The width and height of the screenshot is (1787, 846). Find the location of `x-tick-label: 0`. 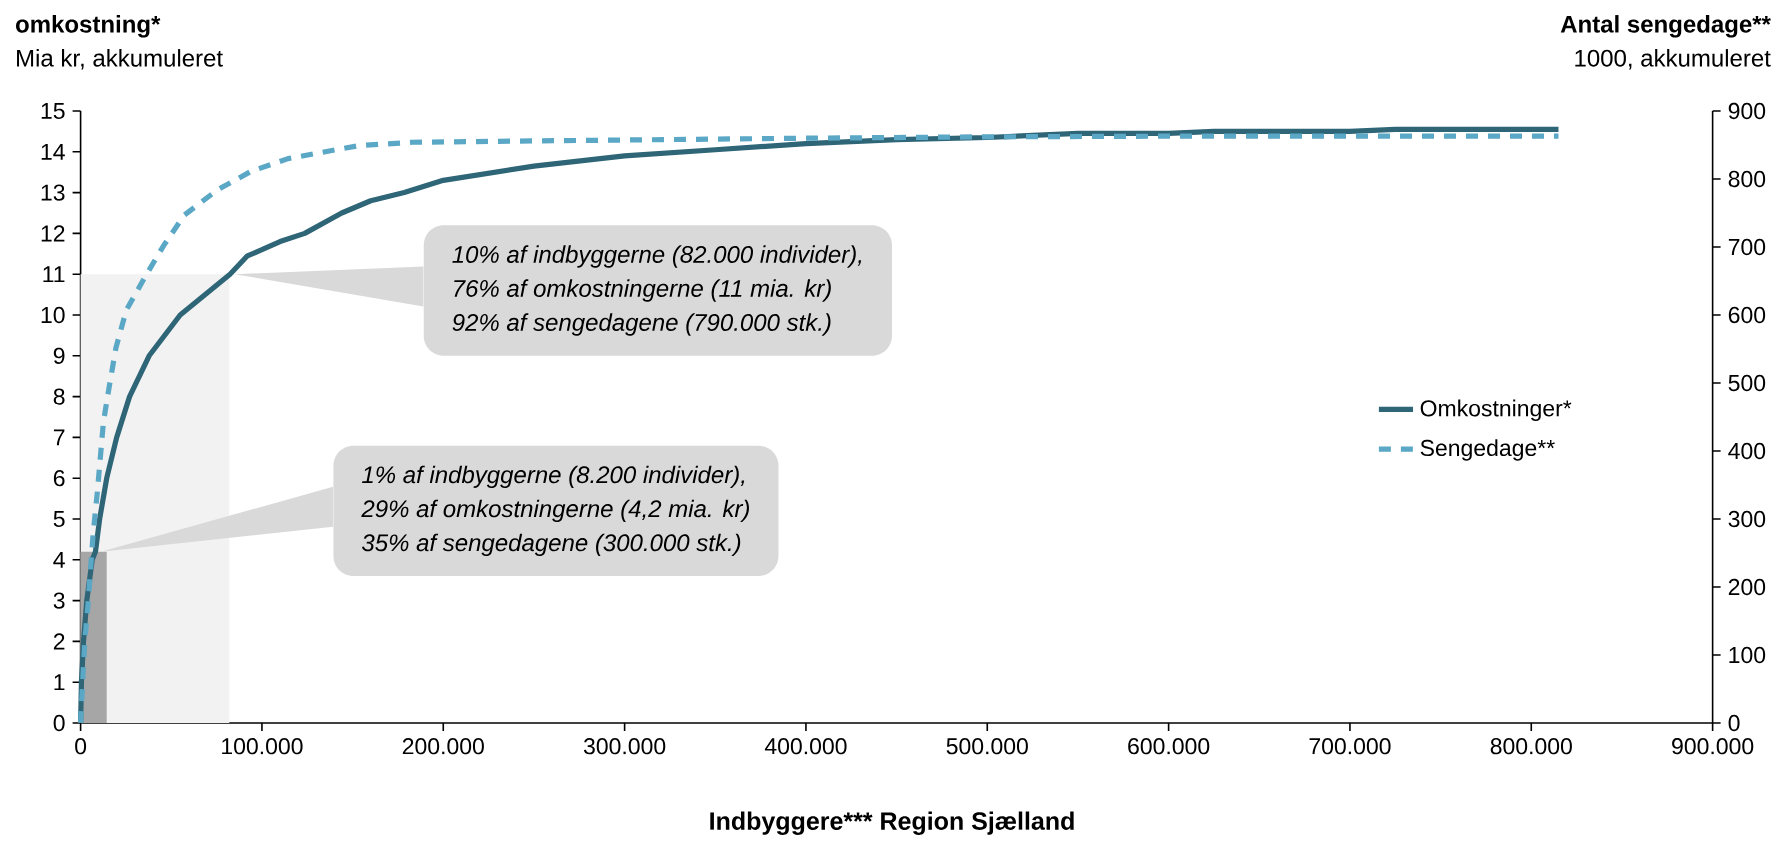

x-tick-label: 0 is located at coordinates (81, 746).